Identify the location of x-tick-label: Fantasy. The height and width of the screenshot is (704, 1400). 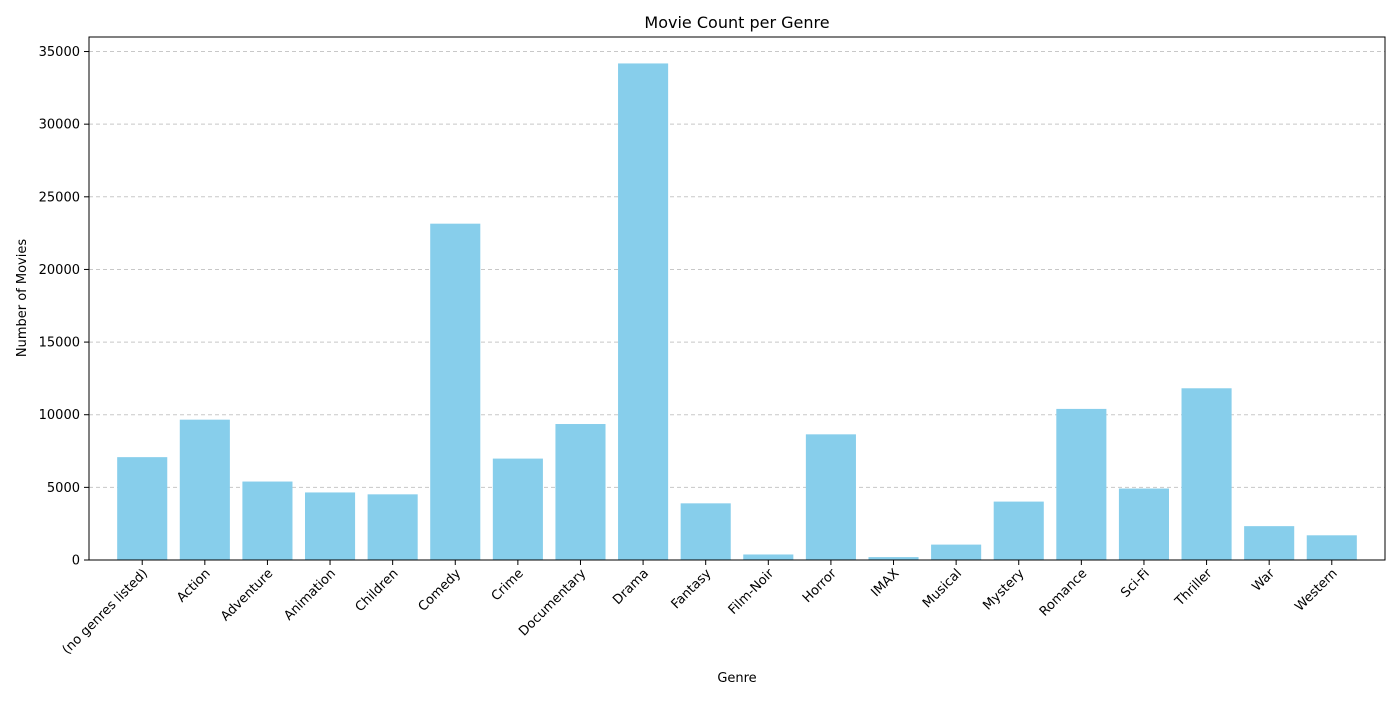
(692, 589).